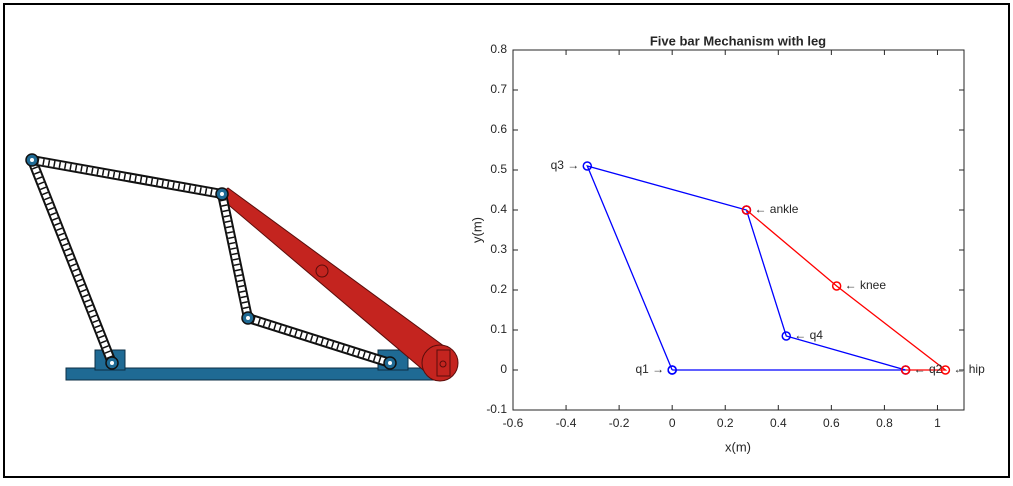  Describe the element at coordinates (866, 285) in the screenshot. I see `annotation: ← knee` at that location.